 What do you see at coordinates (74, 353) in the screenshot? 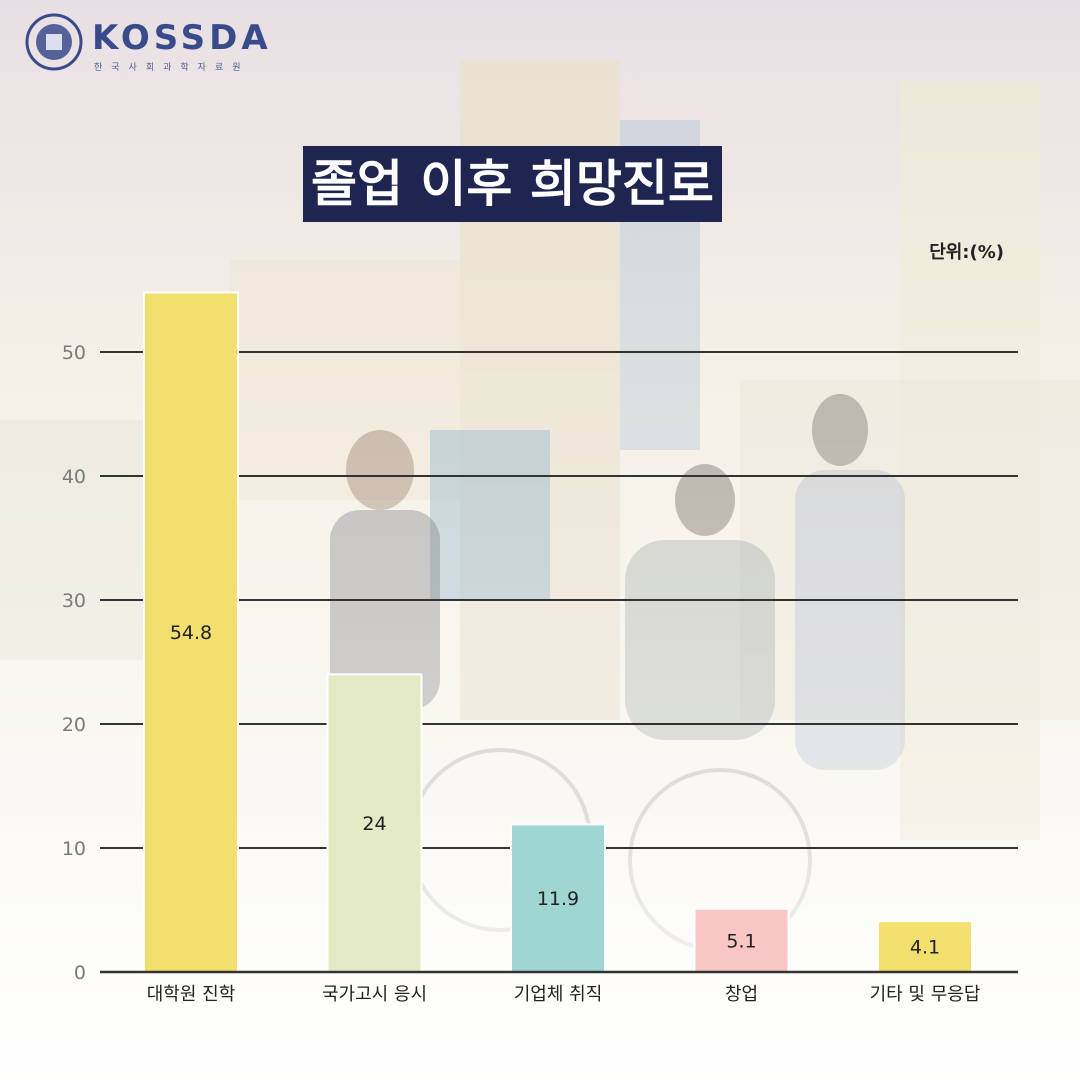
I see `y-tick-label: 50` at bounding box center [74, 353].